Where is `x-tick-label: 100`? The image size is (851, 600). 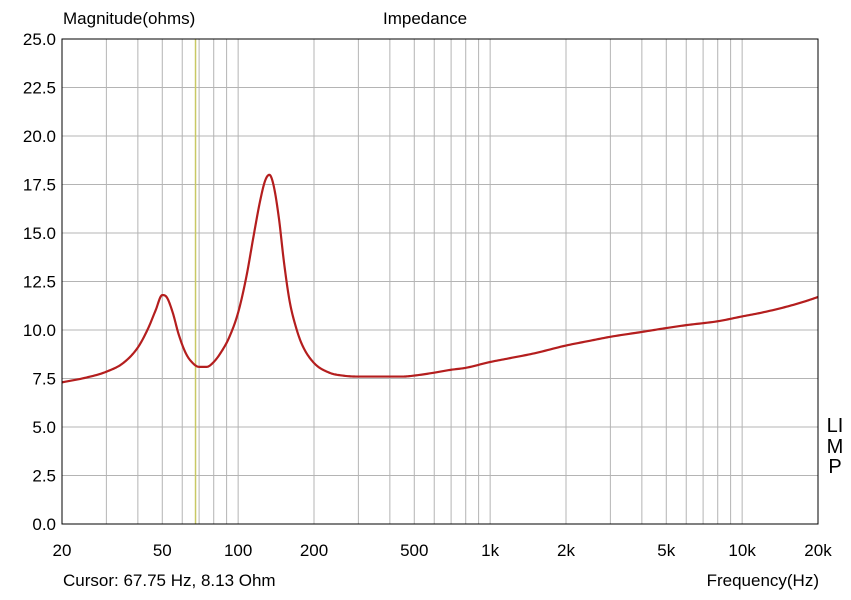
x-tick-label: 100 is located at coordinates (238, 550).